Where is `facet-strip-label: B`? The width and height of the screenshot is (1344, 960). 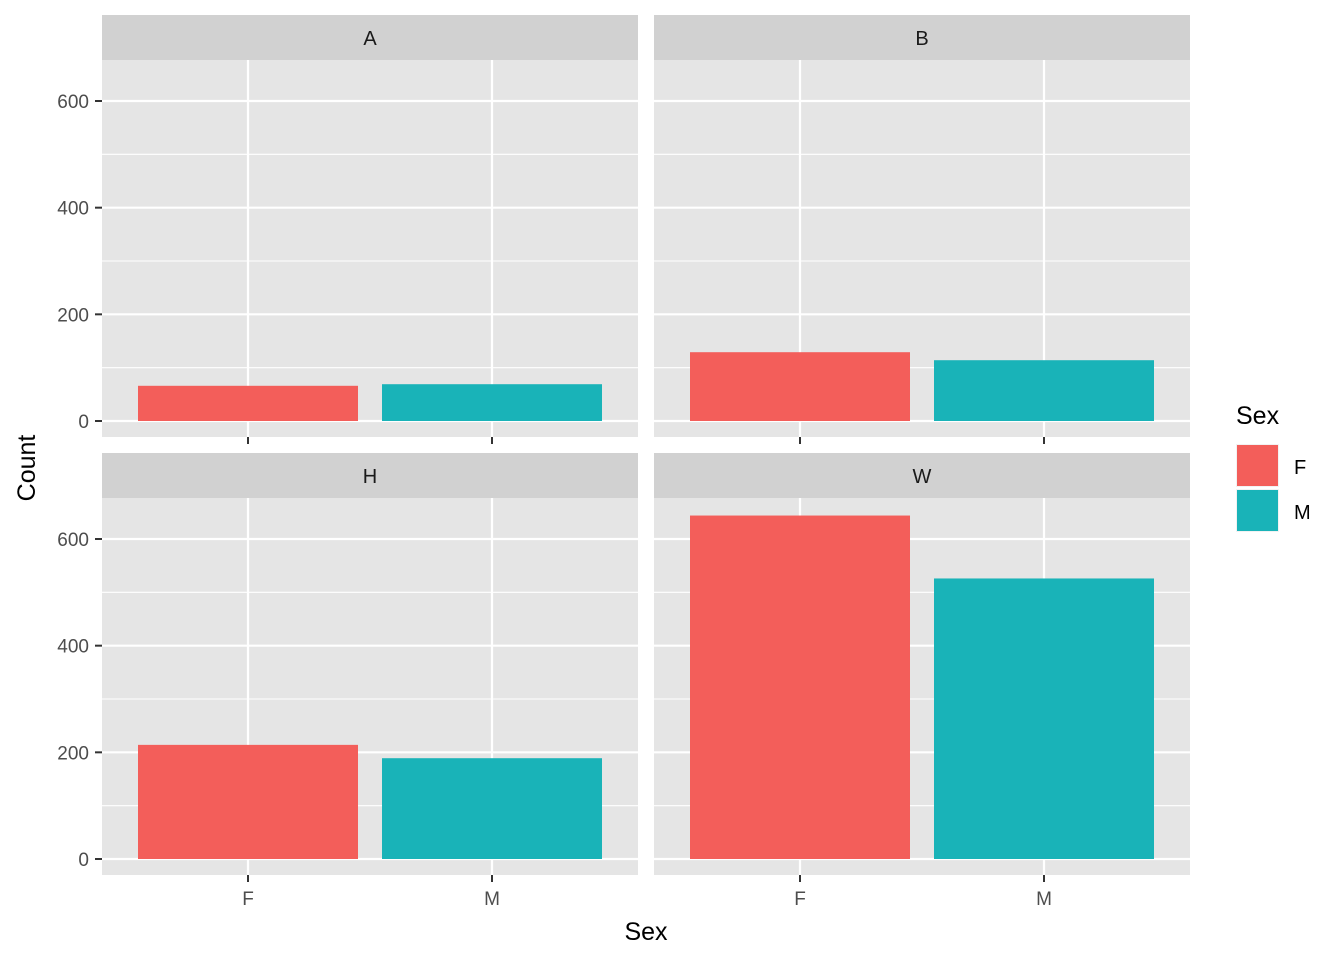 facet-strip-label: B is located at coordinates (921, 39).